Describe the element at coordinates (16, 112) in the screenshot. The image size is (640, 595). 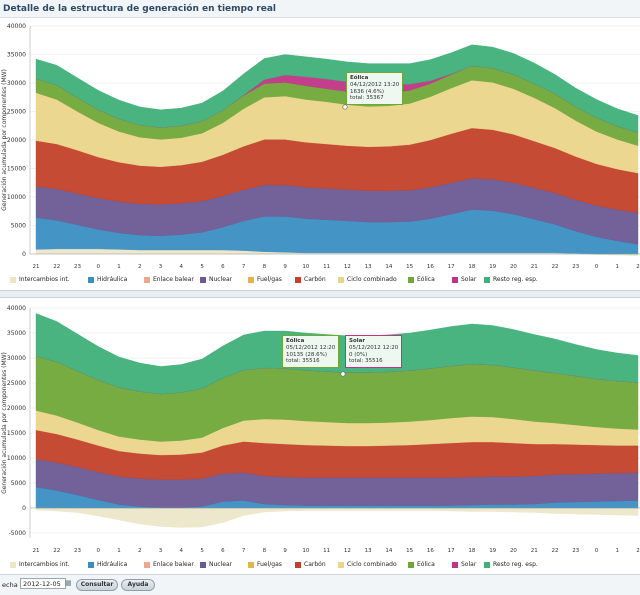
I see `y-tick-label: 25000` at that location.